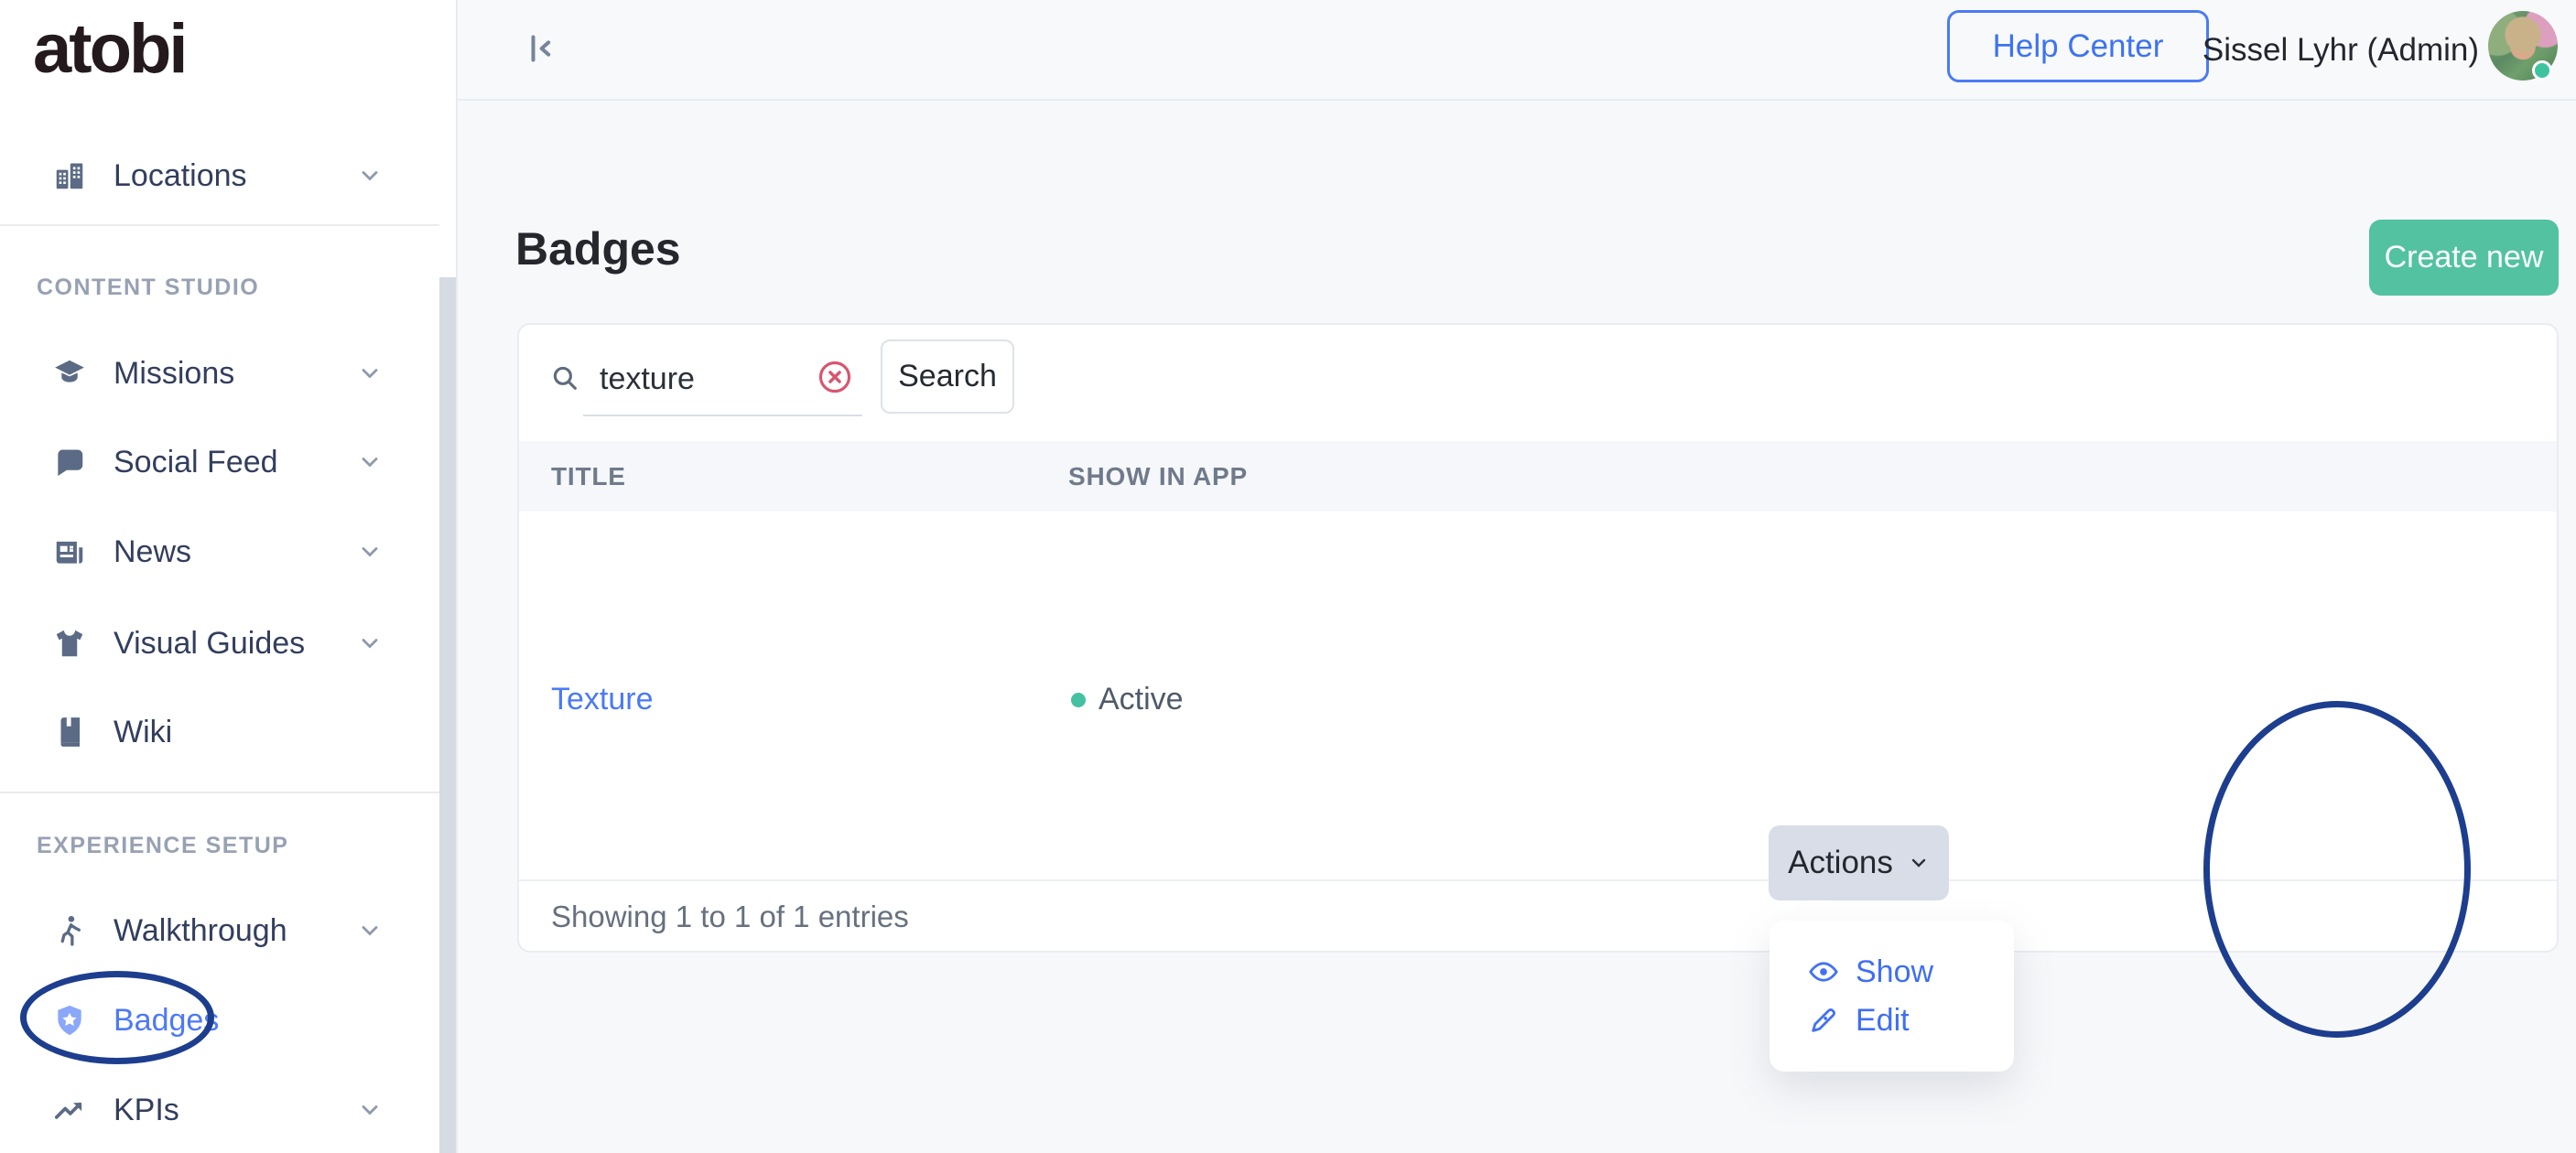 The image size is (2576, 1153). Describe the element at coordinates (220, 732) in the screenshot. I see `sidebar-item-wiki: Wiki` at that location.